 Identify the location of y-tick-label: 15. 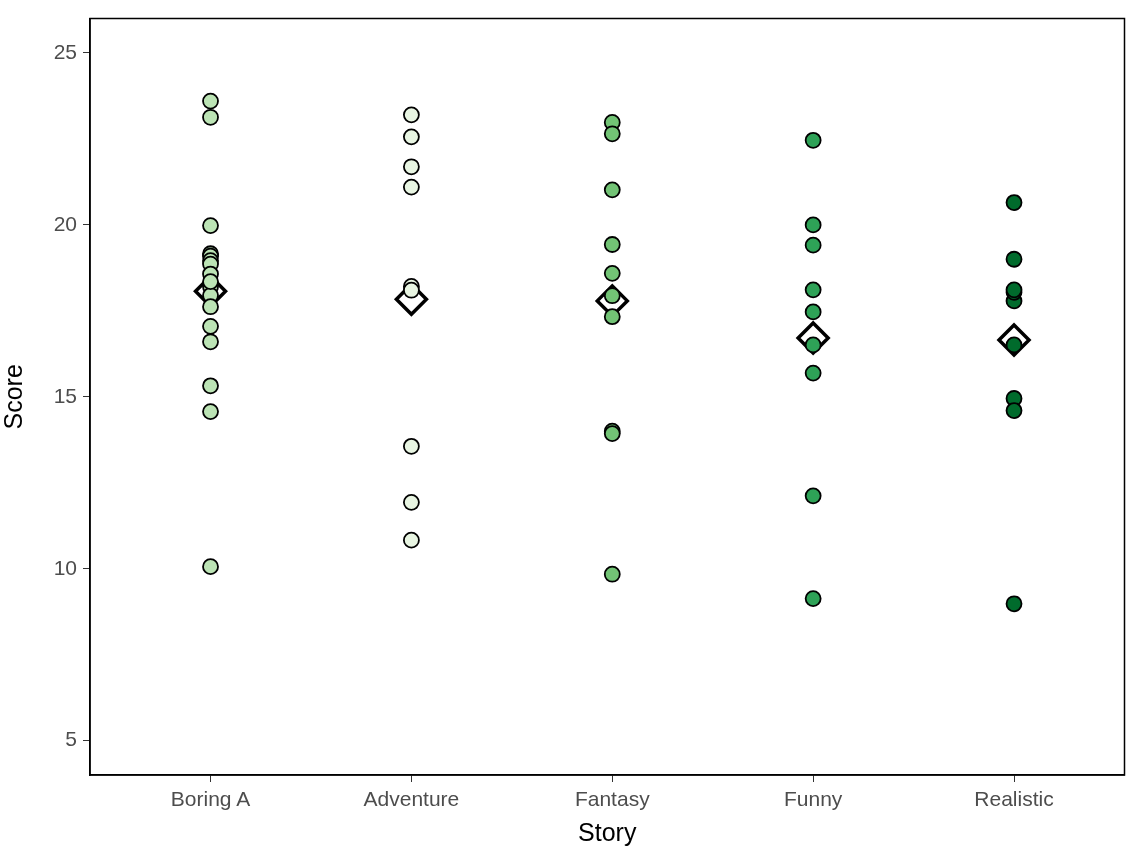
(65, 395).